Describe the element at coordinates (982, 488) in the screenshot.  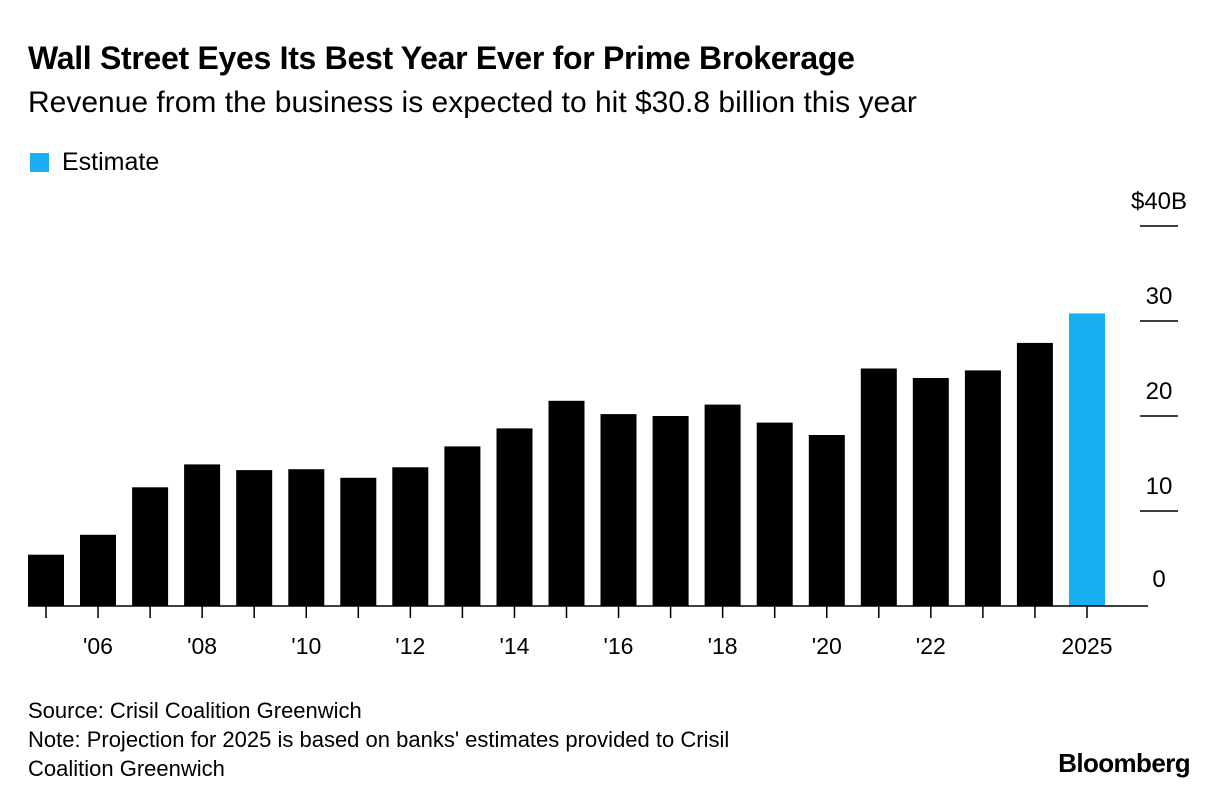
I see `bar-2023` at that location.